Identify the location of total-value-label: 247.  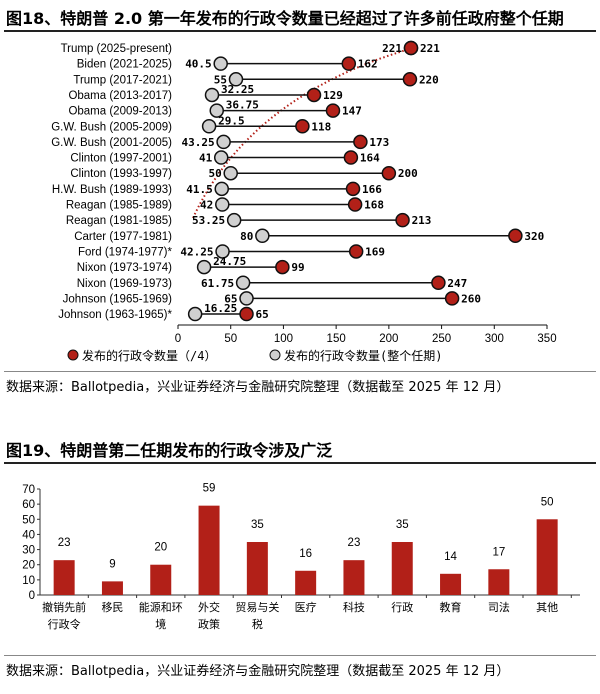
(457, 283).